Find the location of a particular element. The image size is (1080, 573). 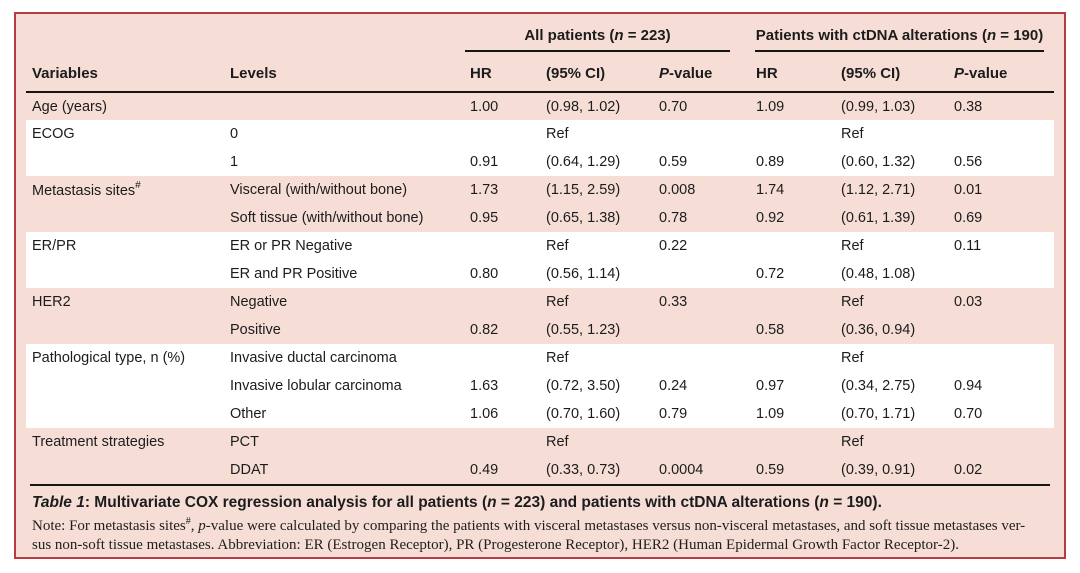

cell-level is located at coordinates (343, 106).